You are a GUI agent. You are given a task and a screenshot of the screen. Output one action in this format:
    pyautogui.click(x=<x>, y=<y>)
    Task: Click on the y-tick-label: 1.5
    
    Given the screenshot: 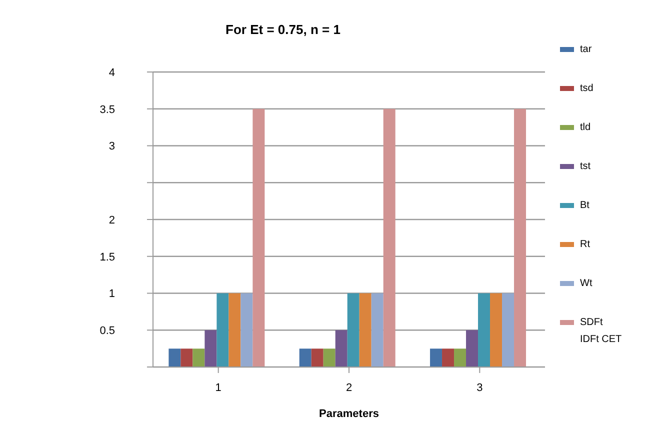 What is the action you would take?
    pyautogui.click(x=107, y=257)
    